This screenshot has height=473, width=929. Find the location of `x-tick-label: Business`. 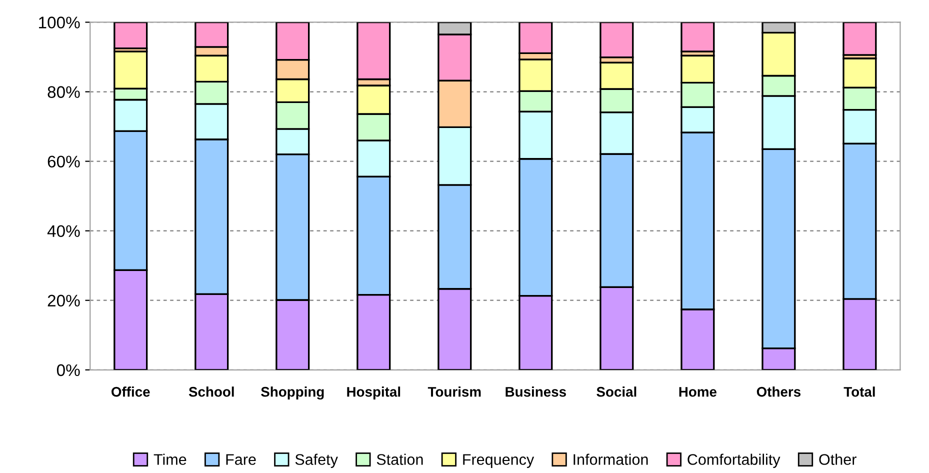

x-tick-label: Business is located at coordinates (536, 391).